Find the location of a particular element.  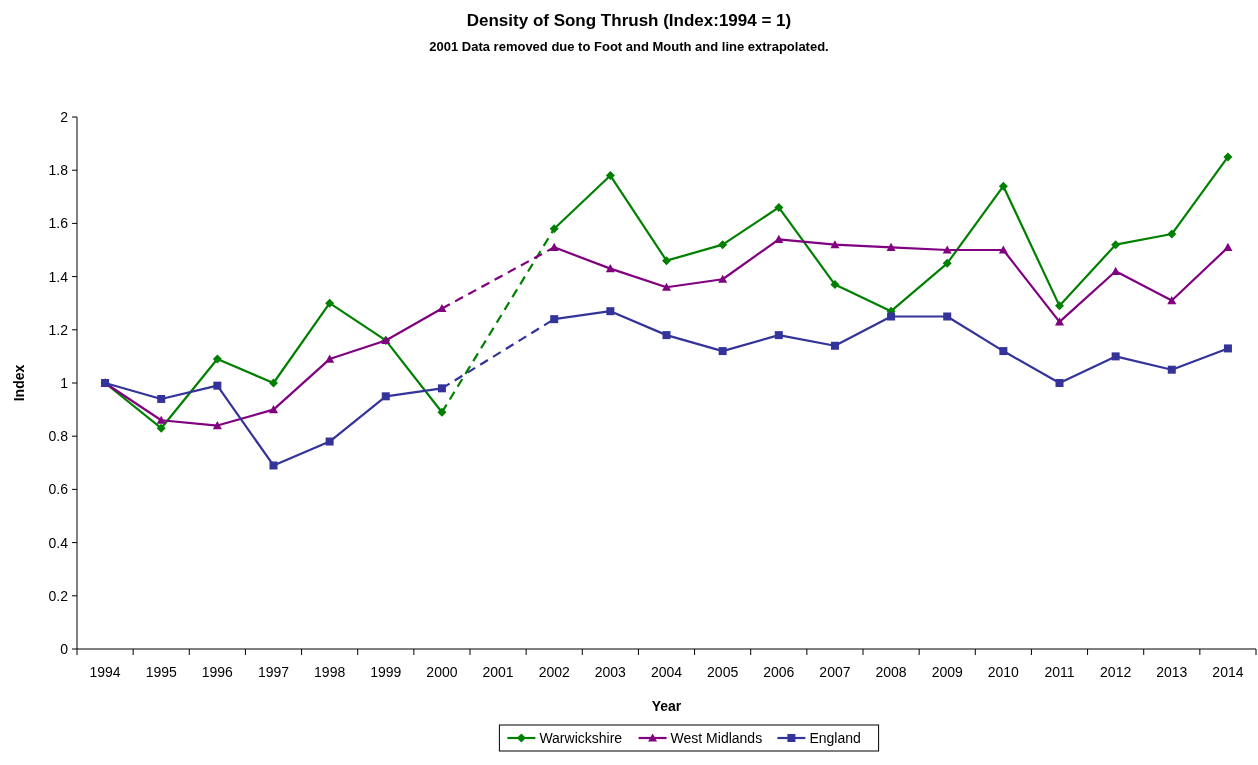

y-tick-label: 1.2 is located at coordinates (58, 329).